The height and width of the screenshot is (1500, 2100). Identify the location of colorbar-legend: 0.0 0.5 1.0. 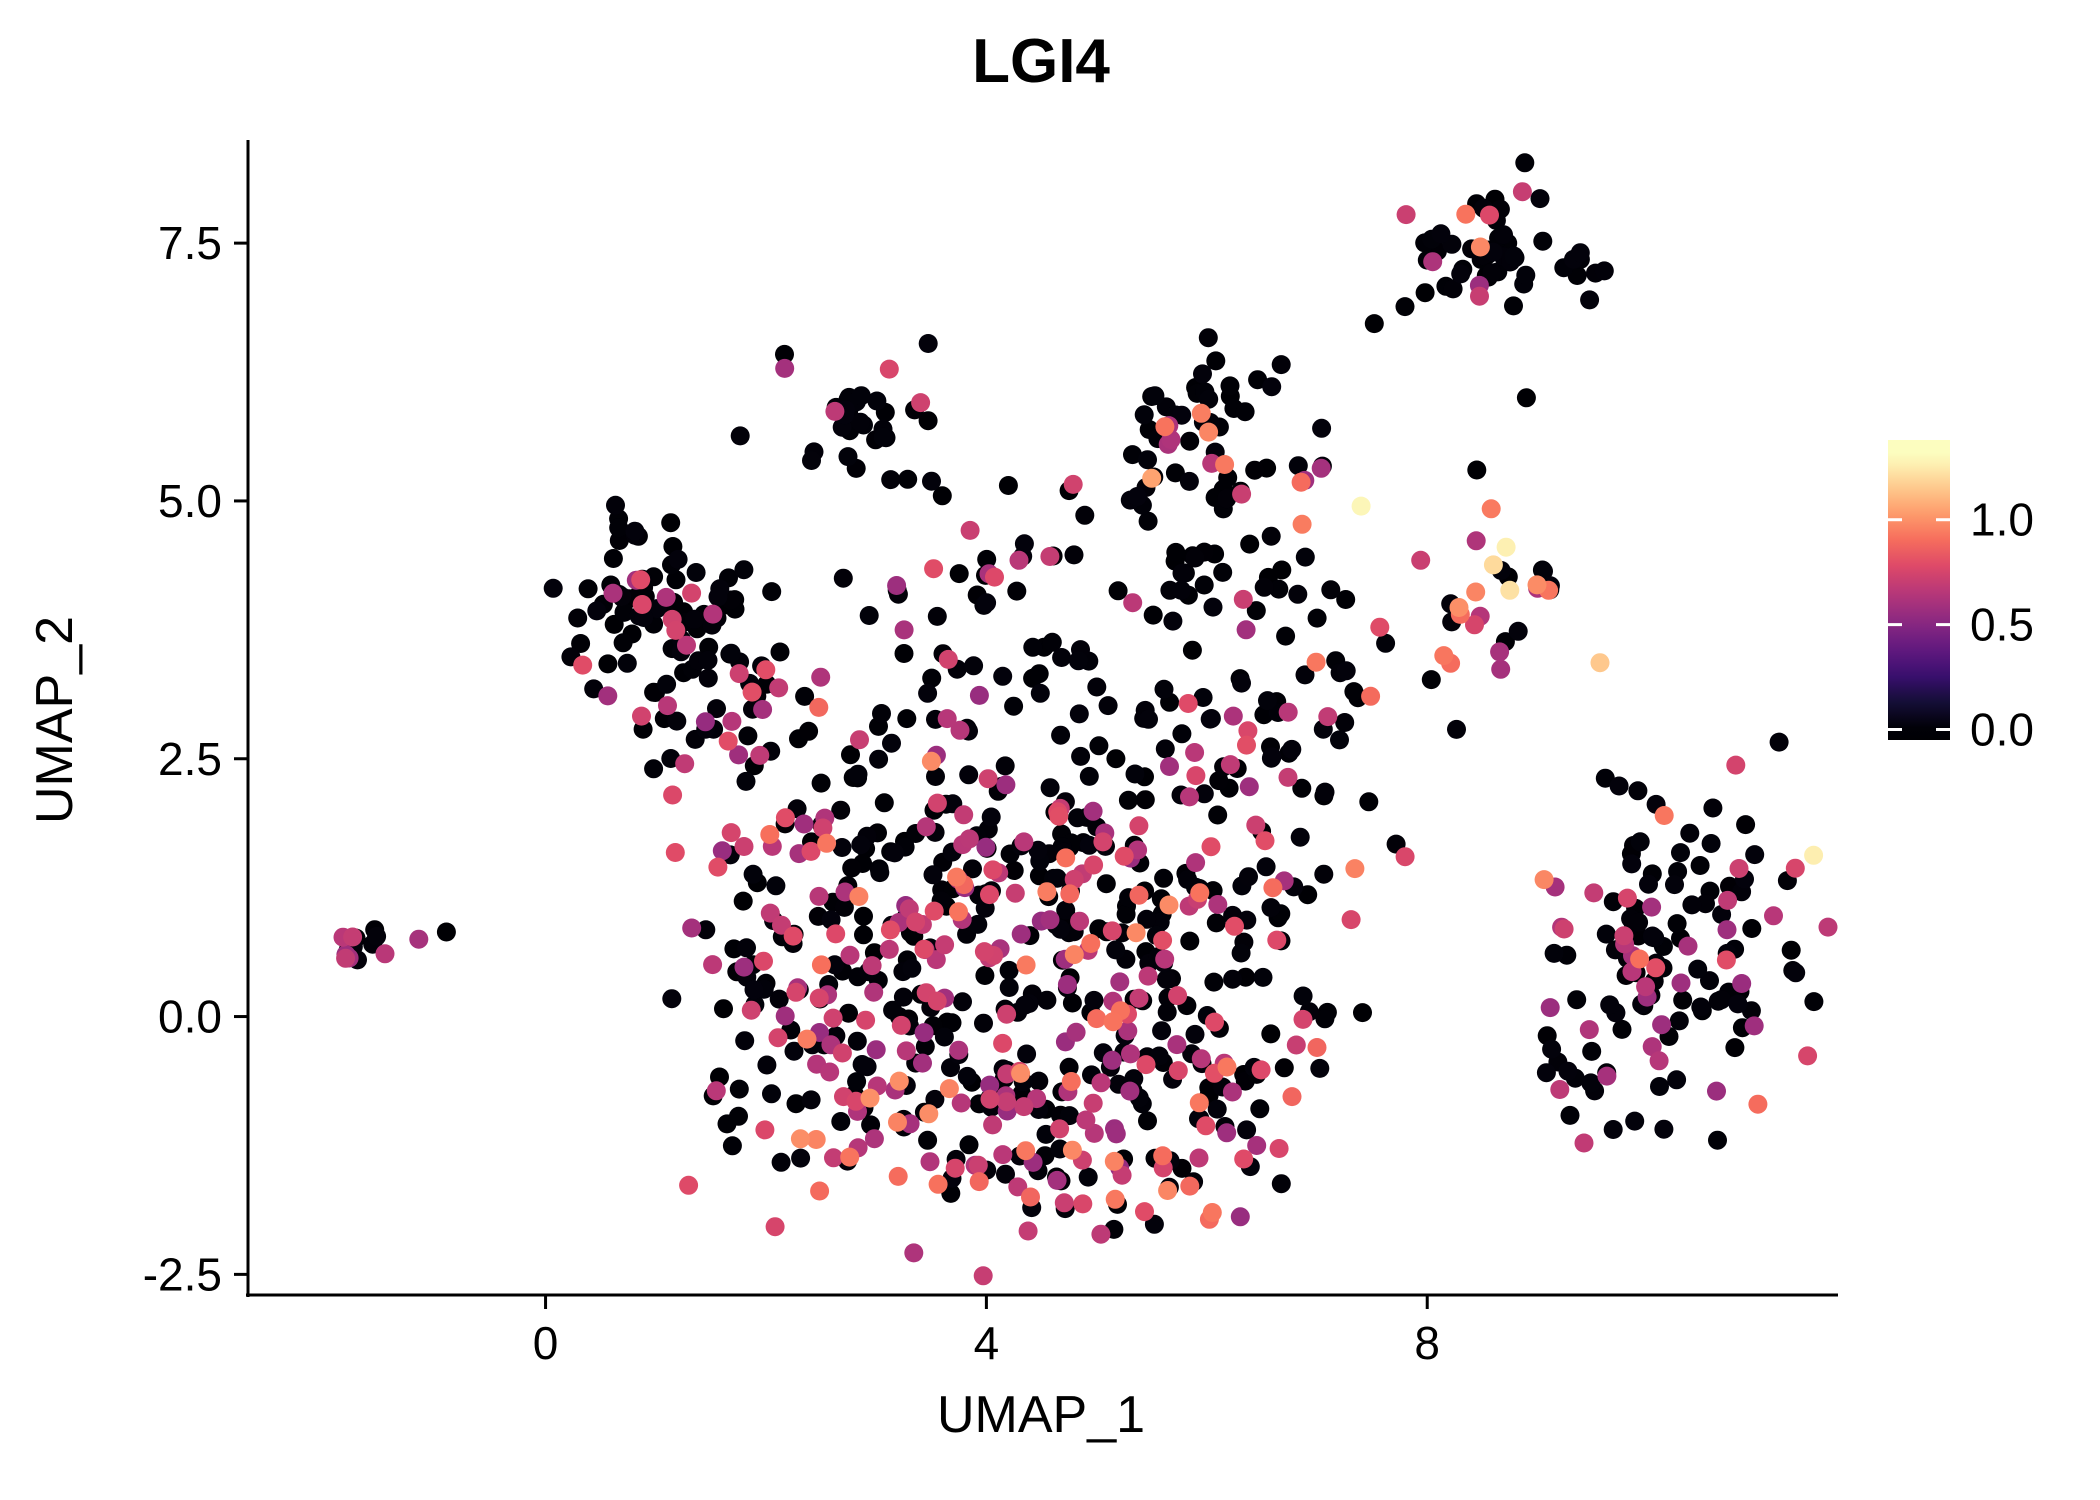
(1961, 598).